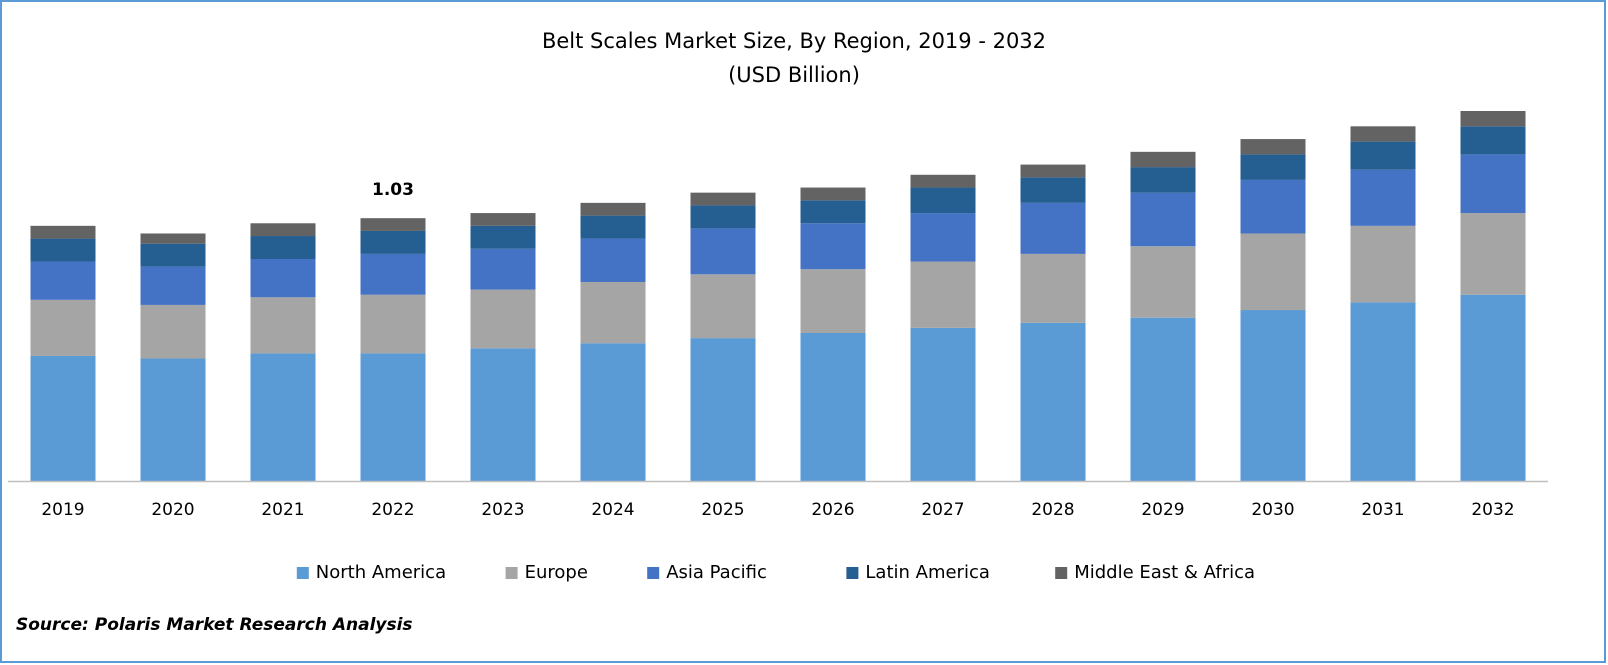  Describe the element at coordinates (214, 625) in the screenshot. I see `source-note: Source: Polaris Market Research Analysis` at that location.